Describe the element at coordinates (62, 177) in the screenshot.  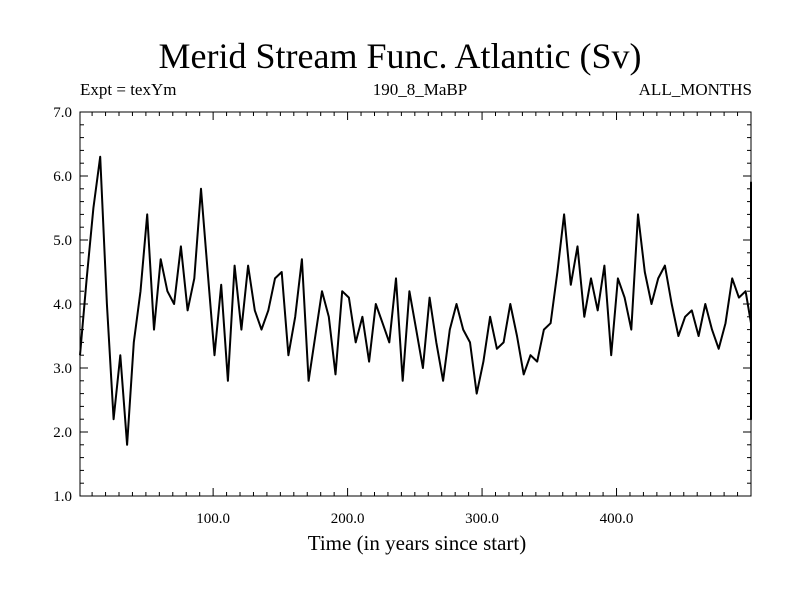
I see `y-tick-label: 6.0` at that location.